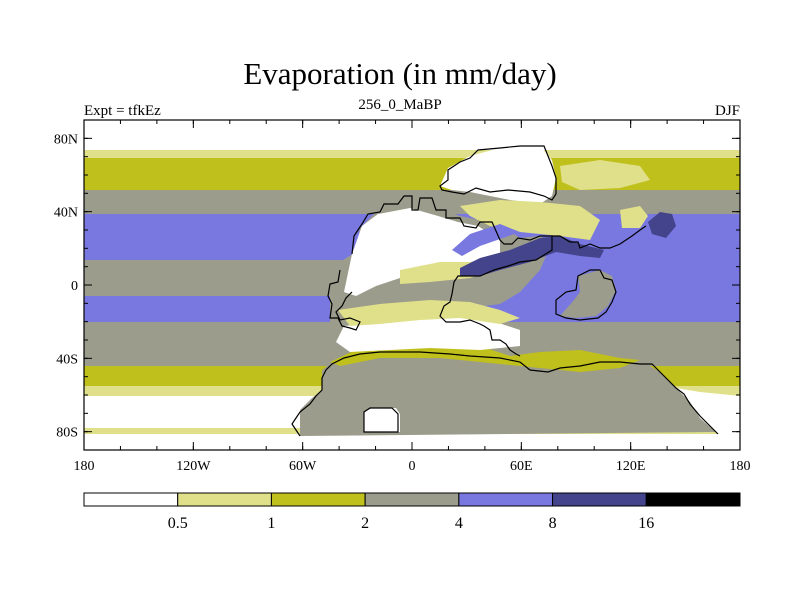 This screenshot has width=800, height=600. Describe the element at coordinates (508, 396) in the screenshot. I see `southern-continent` at that location.